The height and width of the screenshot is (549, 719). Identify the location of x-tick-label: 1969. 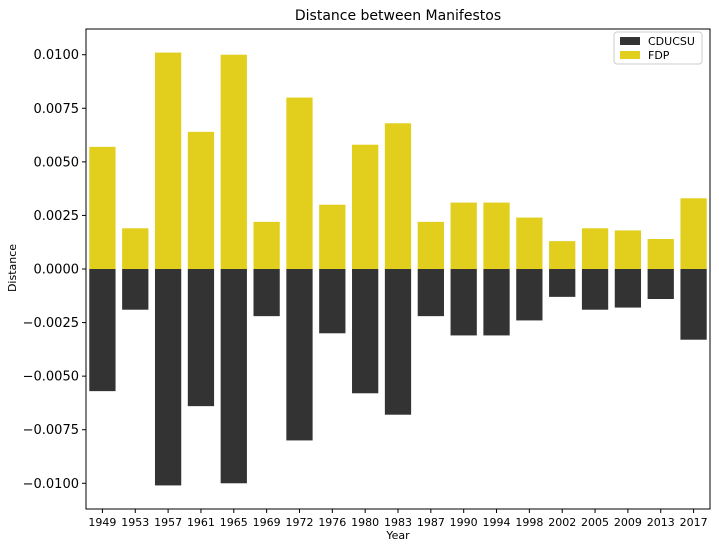
(267, 522).